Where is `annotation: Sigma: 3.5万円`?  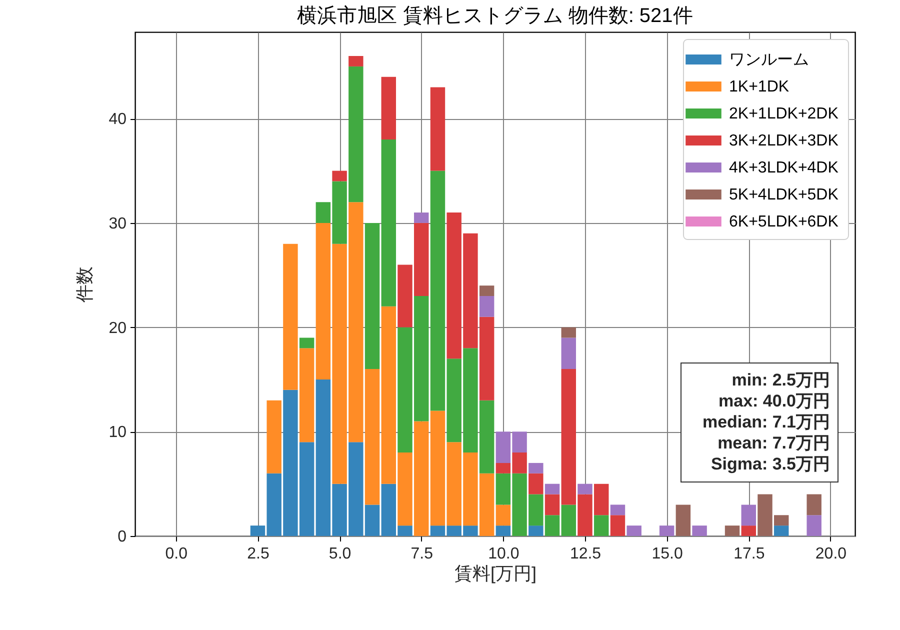
annotation: Sigma: 3.5万円 is located at coordinates (770, 464).